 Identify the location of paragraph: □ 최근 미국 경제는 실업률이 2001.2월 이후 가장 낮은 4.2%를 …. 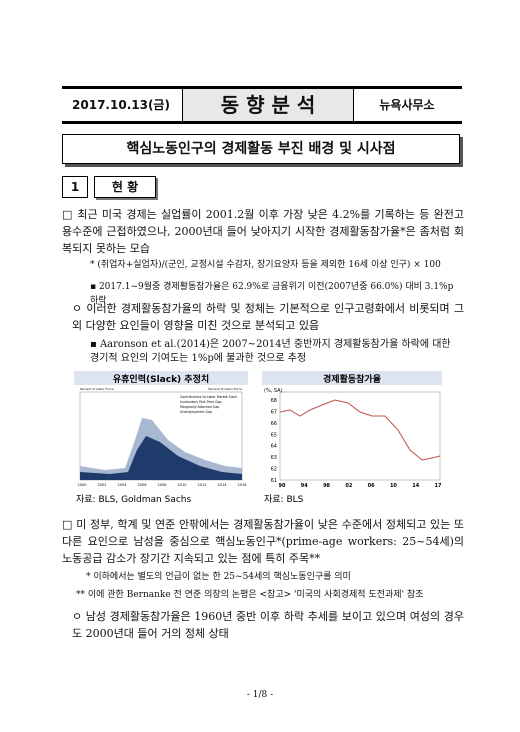
(263, 231).